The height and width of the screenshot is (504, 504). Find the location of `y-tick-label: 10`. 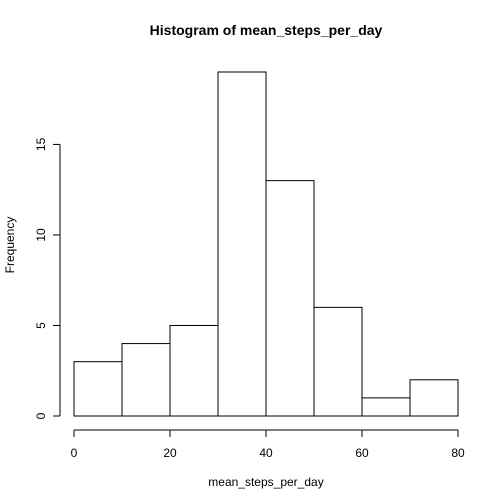

y-tick-label: 10 is located at coordinates (41, 235).